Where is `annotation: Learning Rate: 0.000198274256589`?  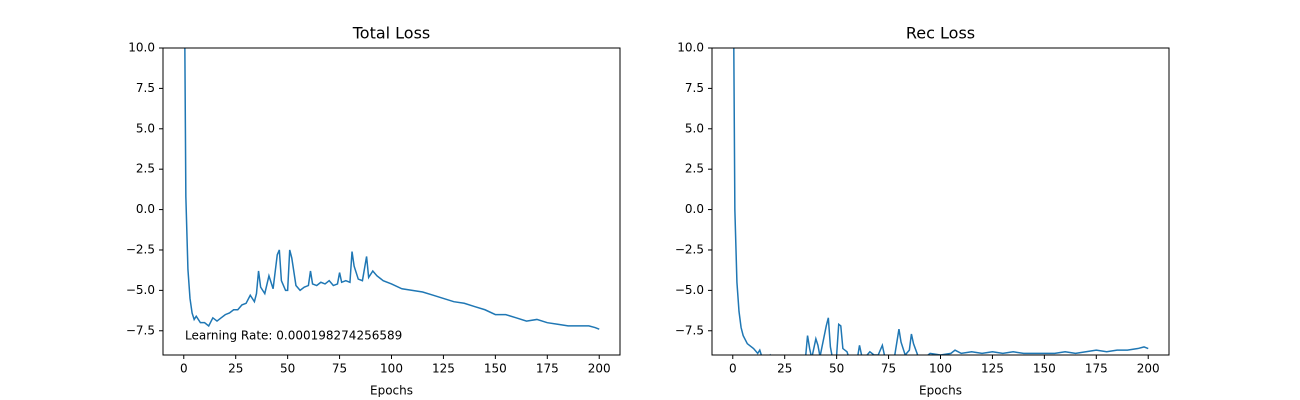
annotation: Learning Rate: 0.000198274256589 is located at coordinates (293, 336).